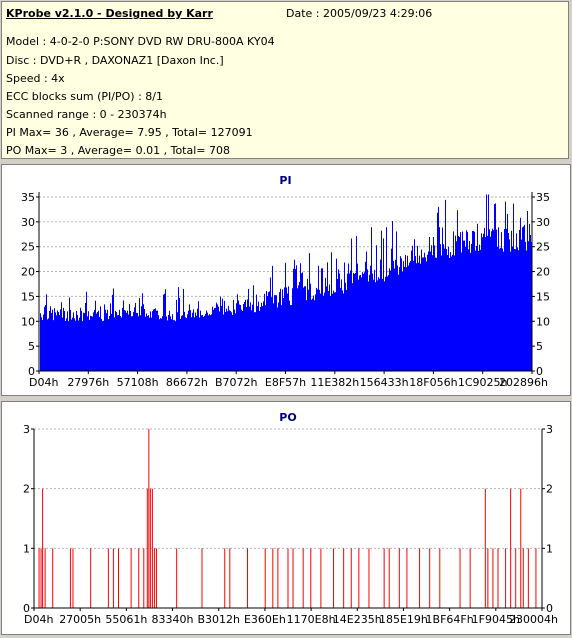 Image resolution: width=572 pixels, height=638 pixels. I want to click on x-tick-label: E8F57h, so click(285, 382).